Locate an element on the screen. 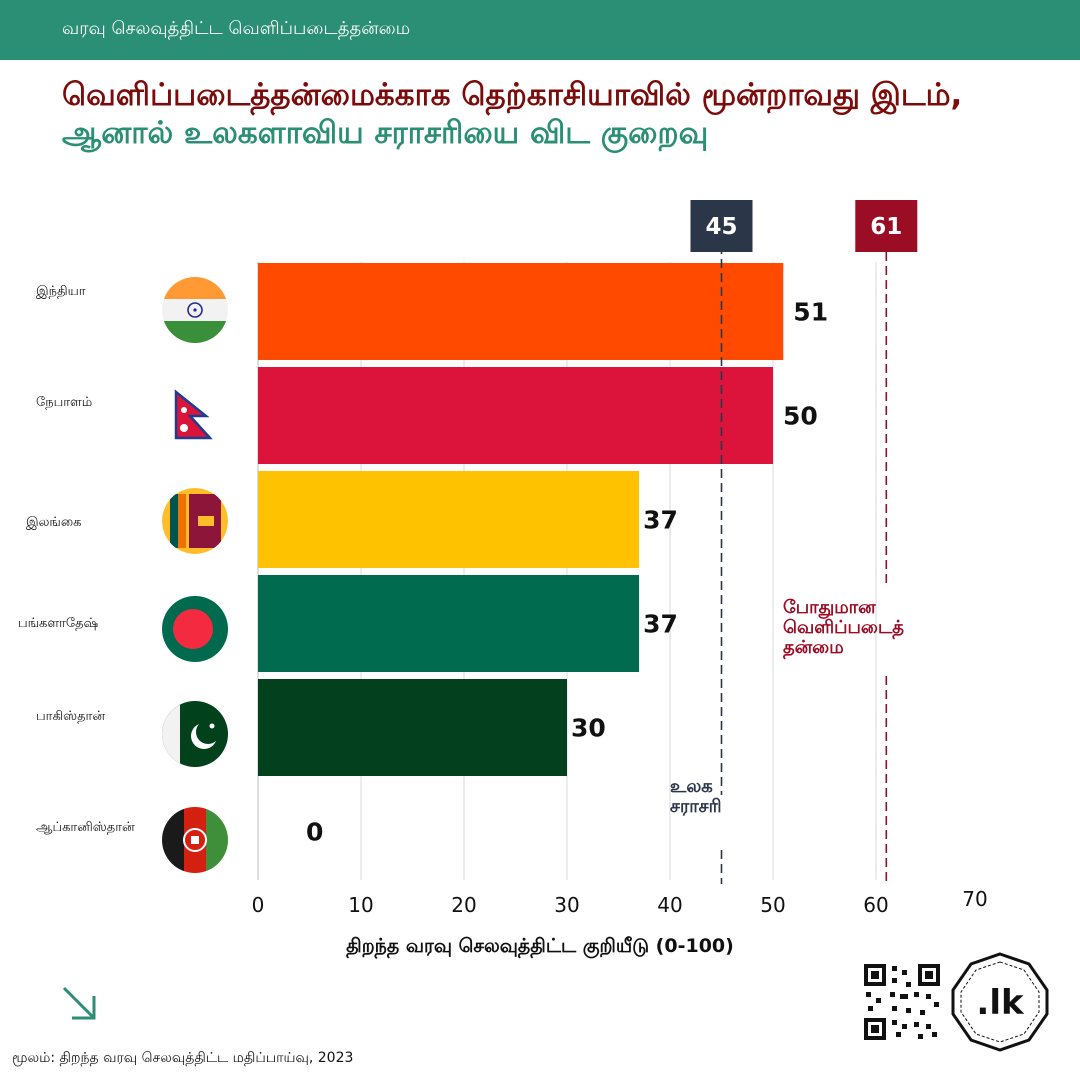 This screenshot has width=1080, height=1080. header-bar: வரவு செலவுத்திட்ட வெளிப்படைத்தன்மை is located at coordinates (540, 30).